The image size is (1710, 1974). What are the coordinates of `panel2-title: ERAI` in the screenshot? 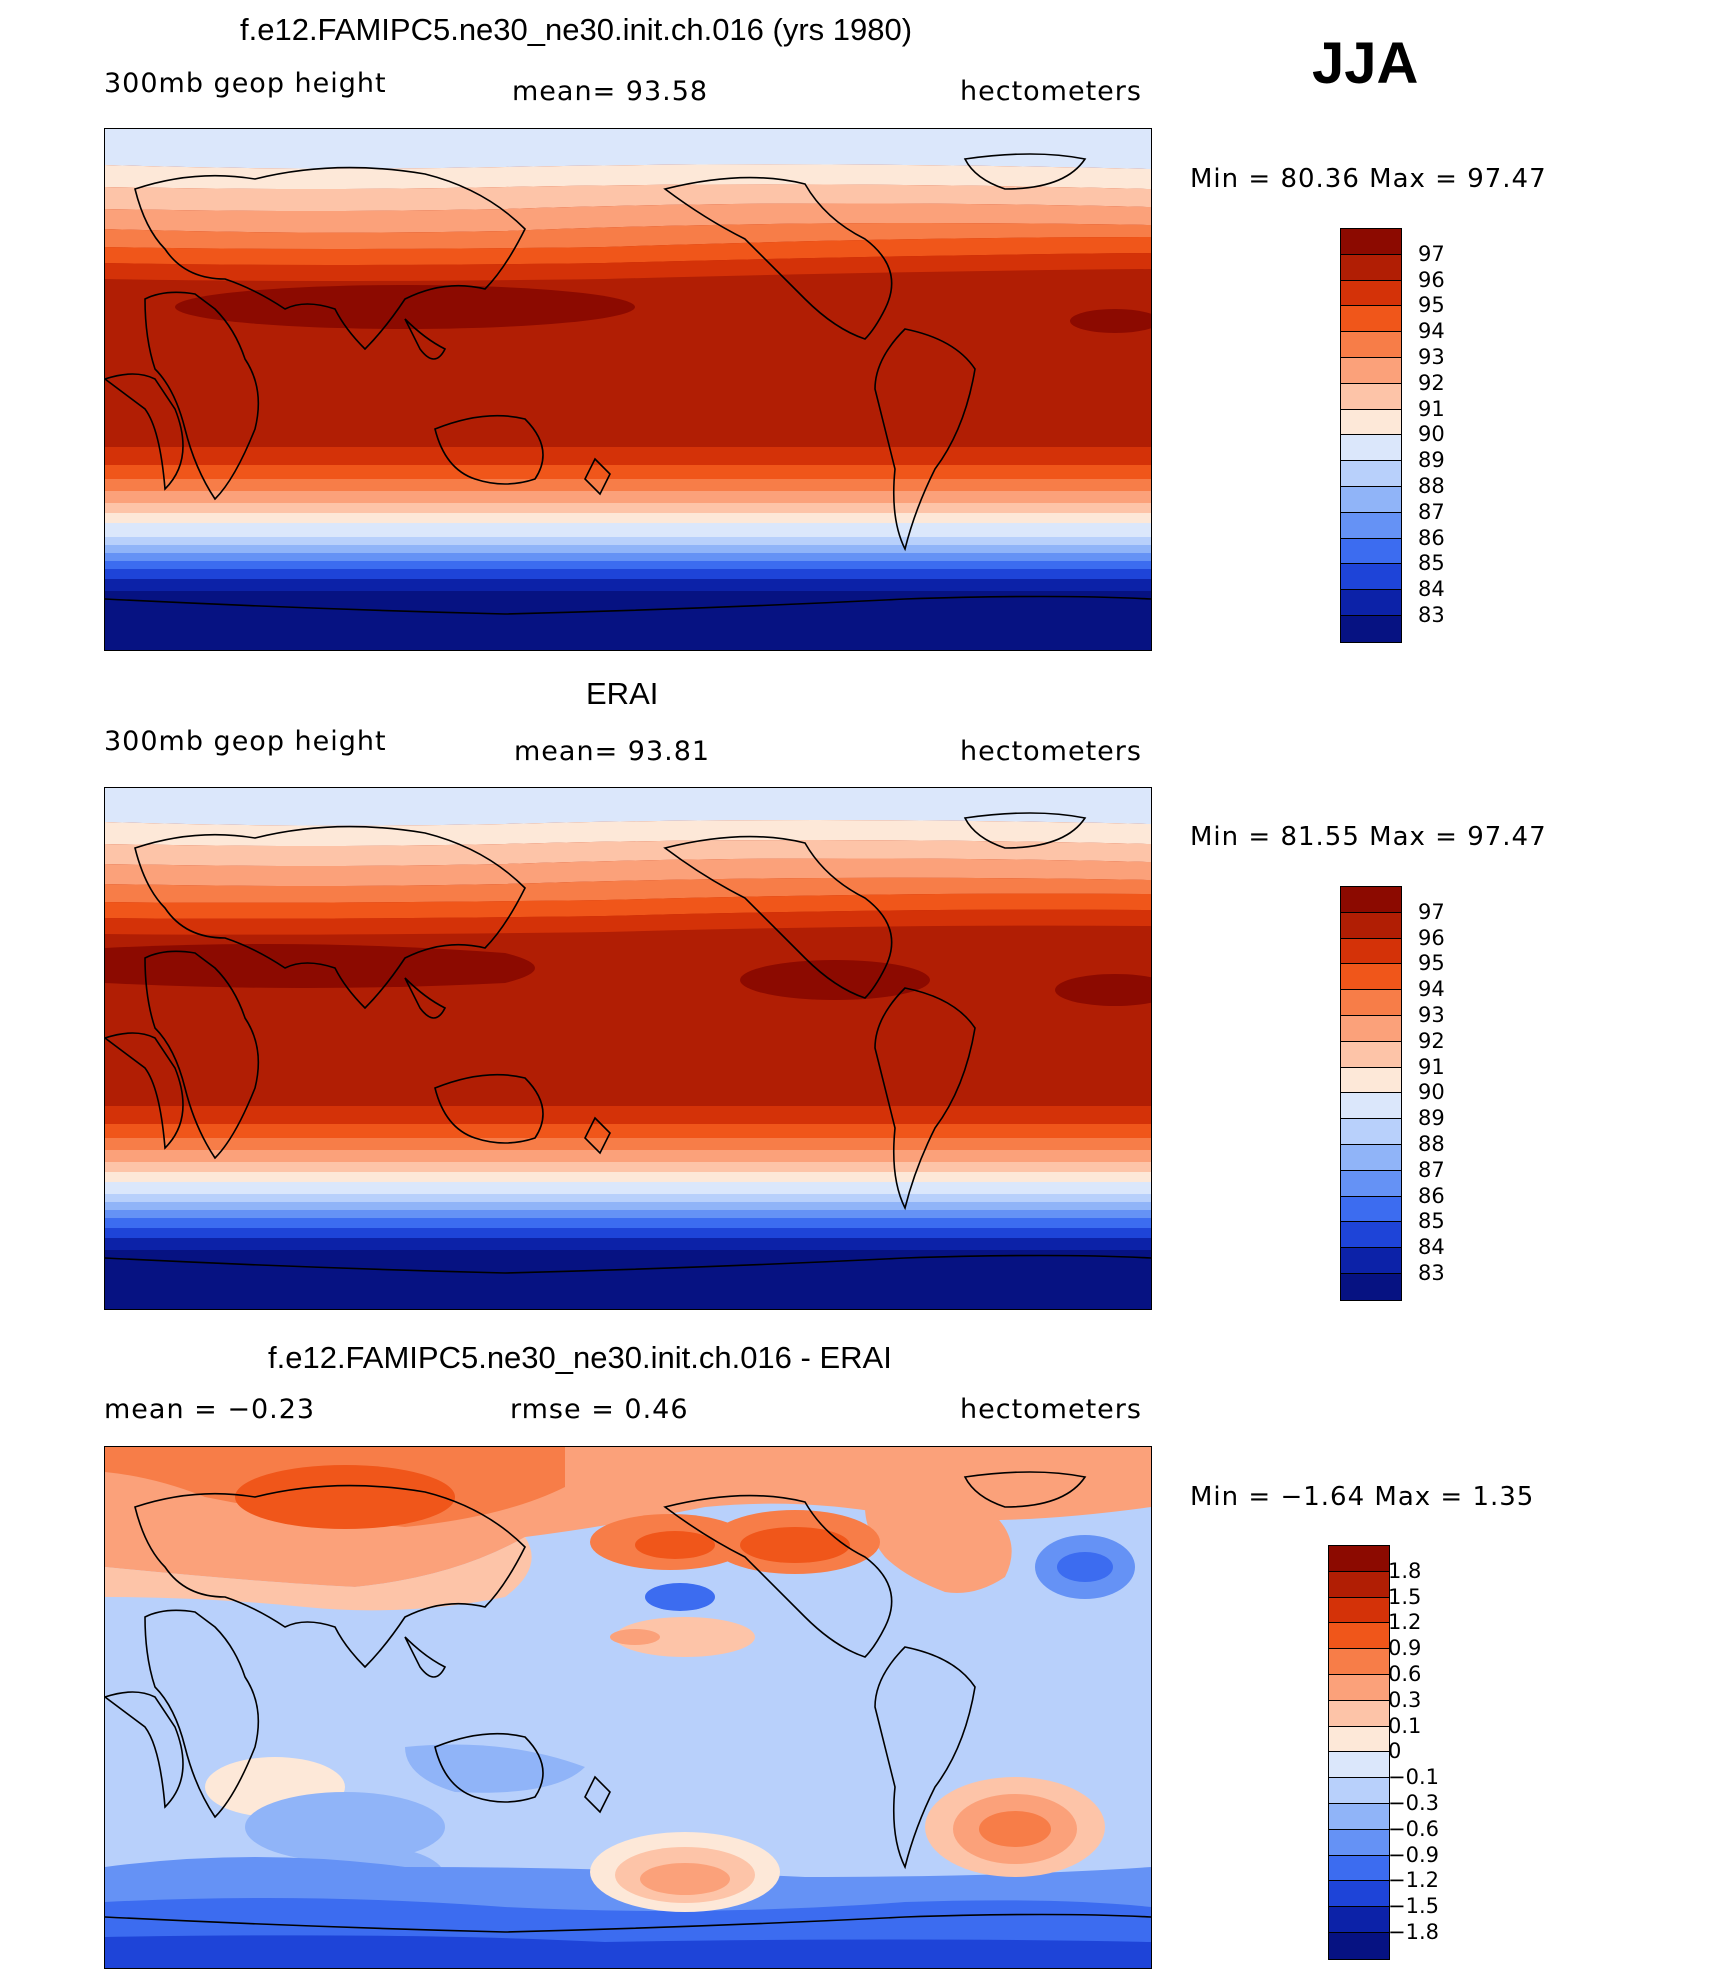 It's located at (622, 693).